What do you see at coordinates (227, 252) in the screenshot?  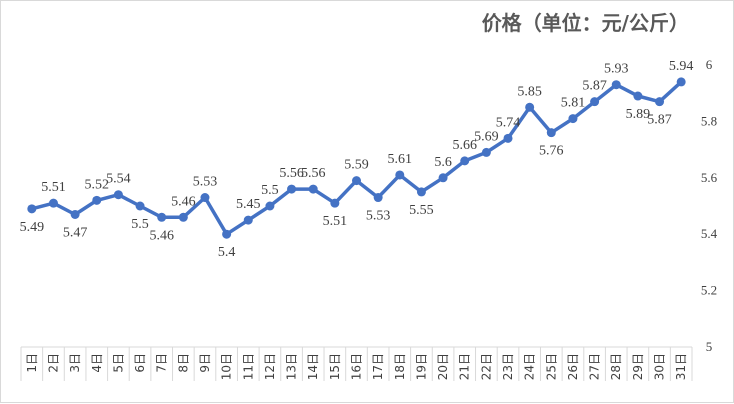 I see `data-label: 5.4` at bounding box center [227, 252].